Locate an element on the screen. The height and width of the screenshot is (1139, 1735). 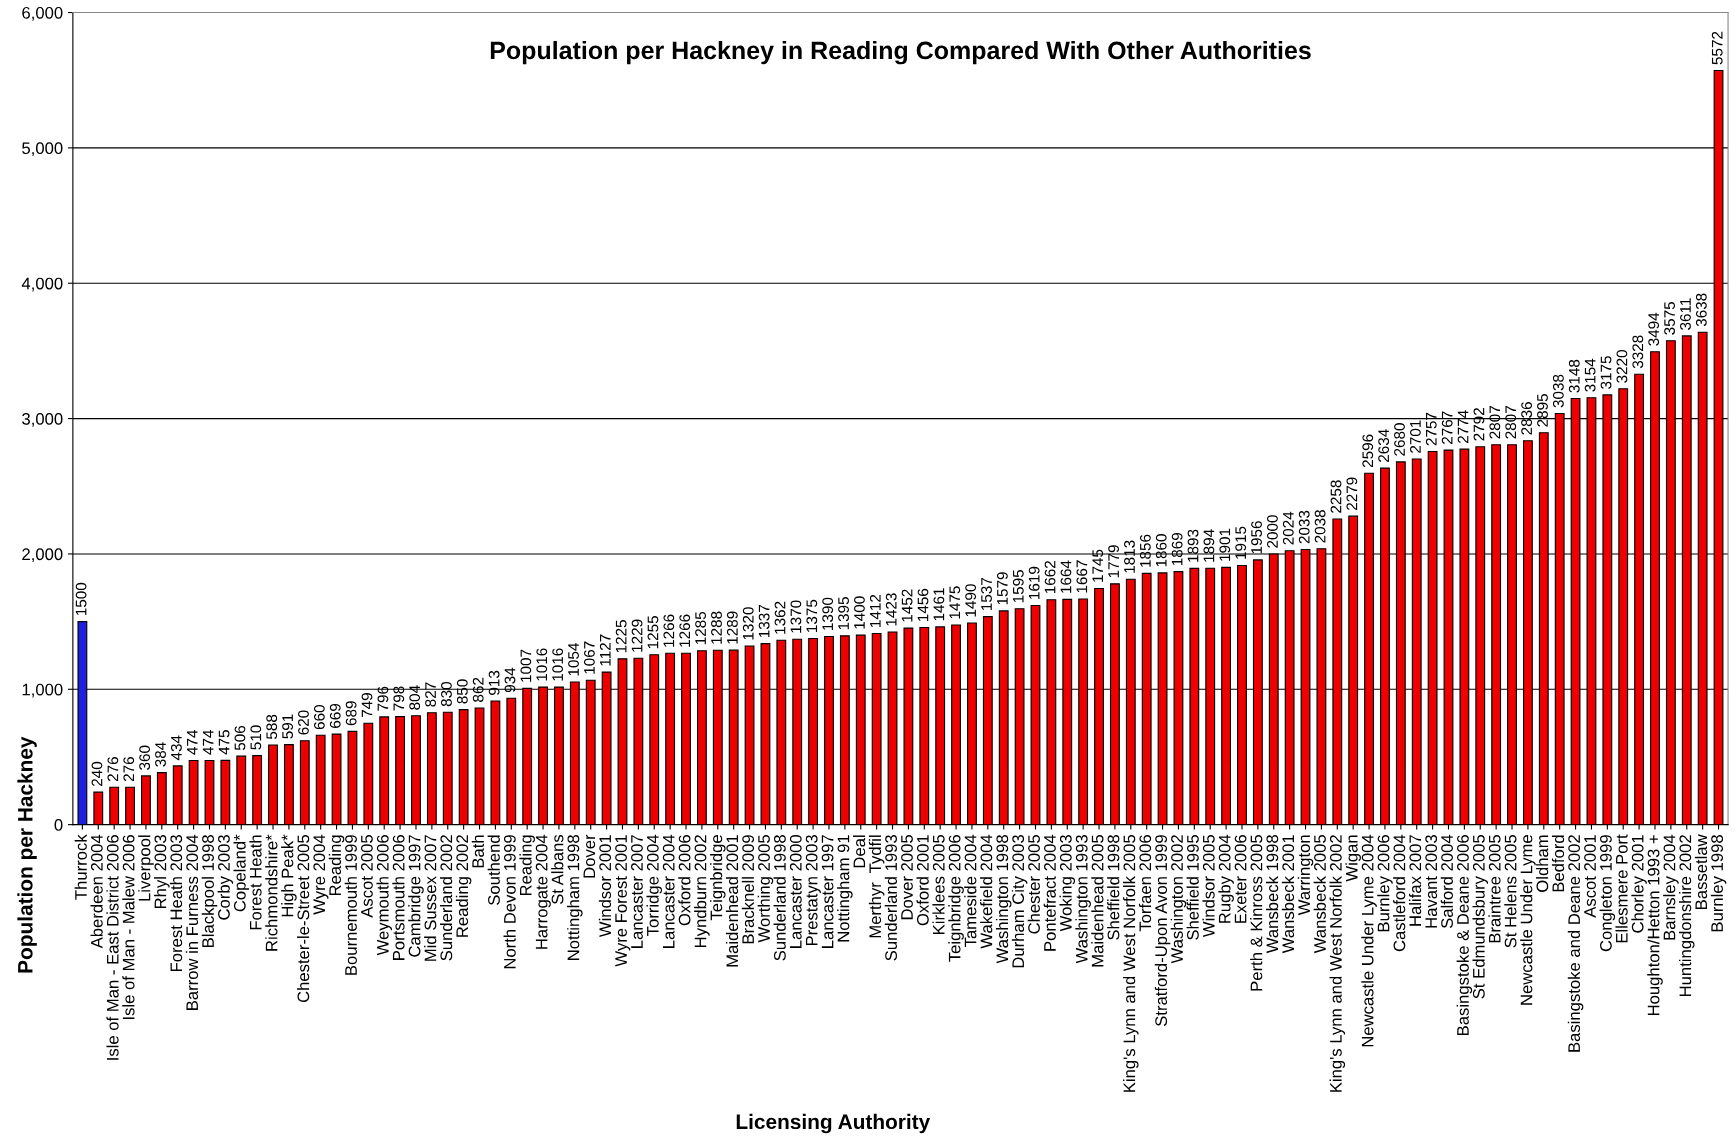
data-label: 1229 is located at coordinates (637, 635).